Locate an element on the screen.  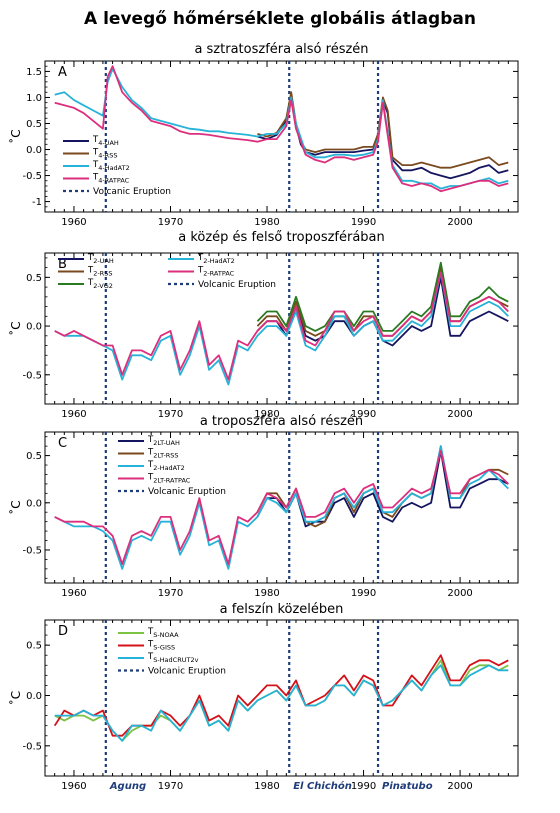
series-line-t4-ratpac is located at coordinates (281, 129).